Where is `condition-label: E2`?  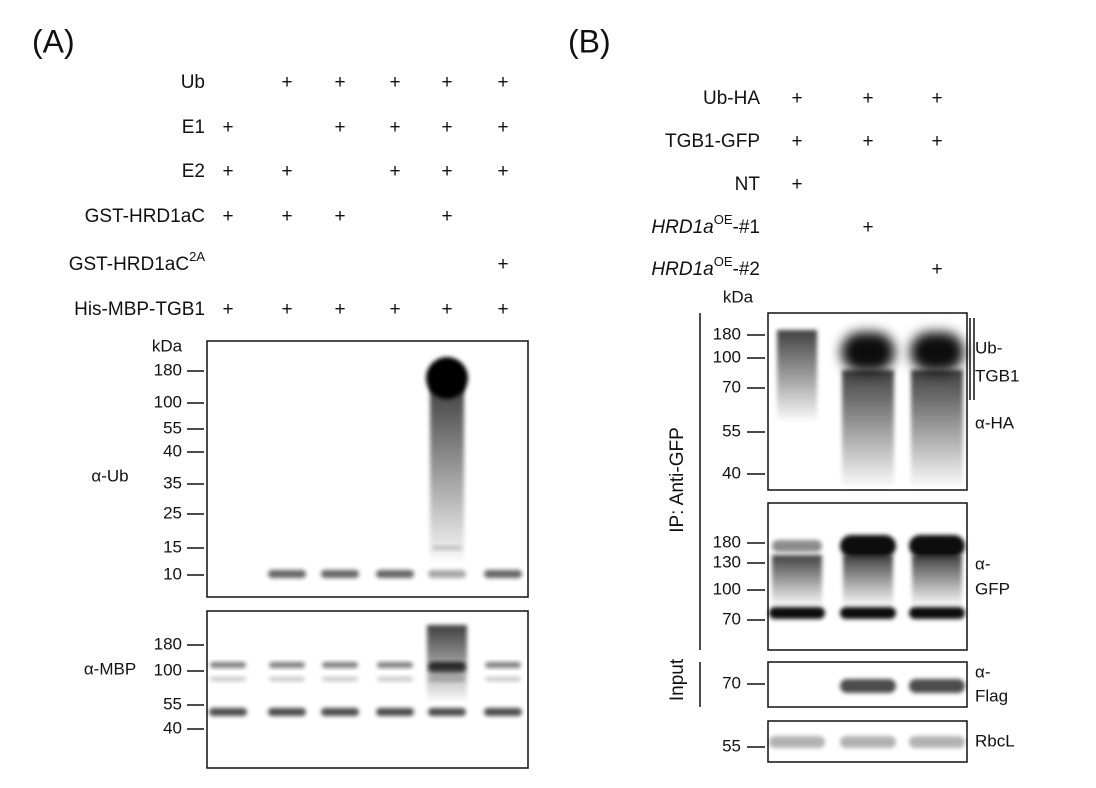 condition-label: E2 is located at coordinates (193, 171).